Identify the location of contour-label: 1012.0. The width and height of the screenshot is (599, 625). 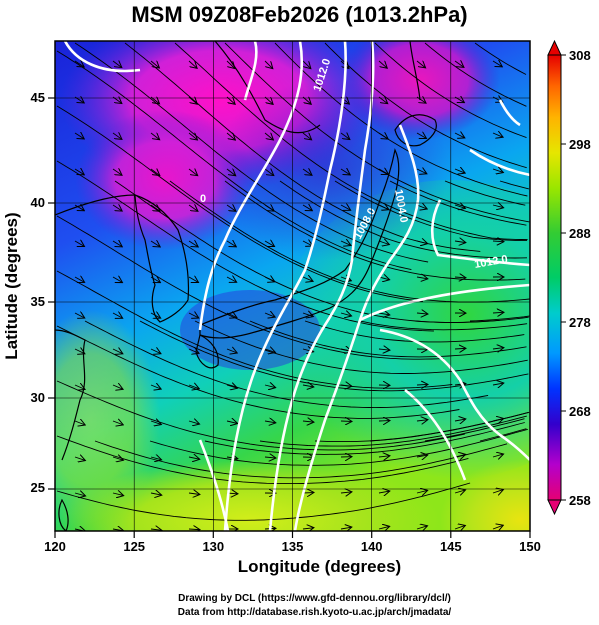
(490, 262).